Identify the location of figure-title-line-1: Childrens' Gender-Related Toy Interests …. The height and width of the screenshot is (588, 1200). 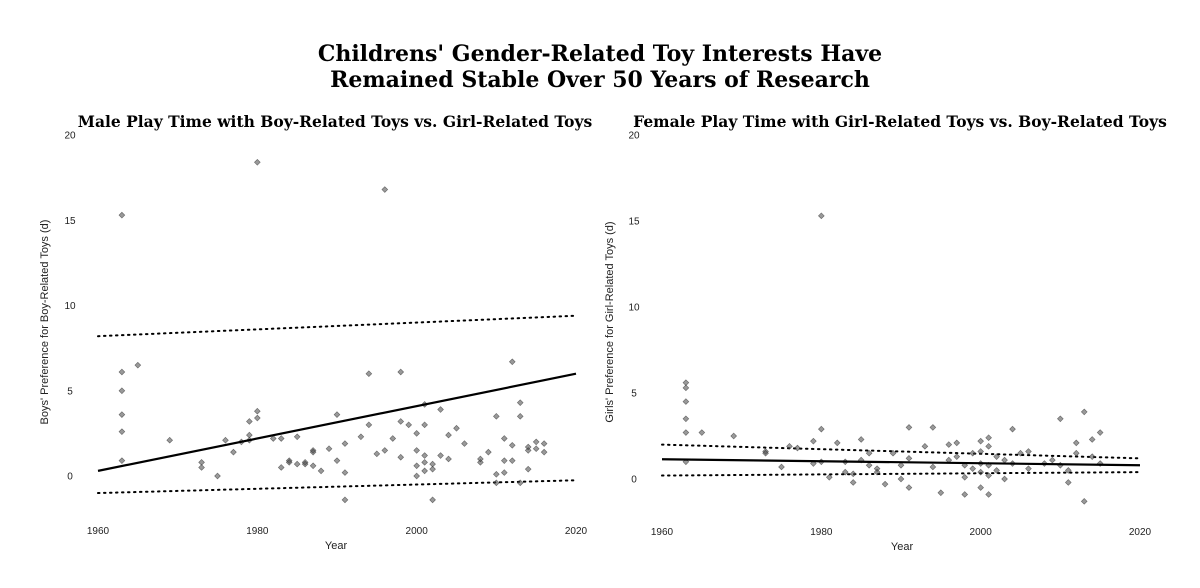
(600, 54).